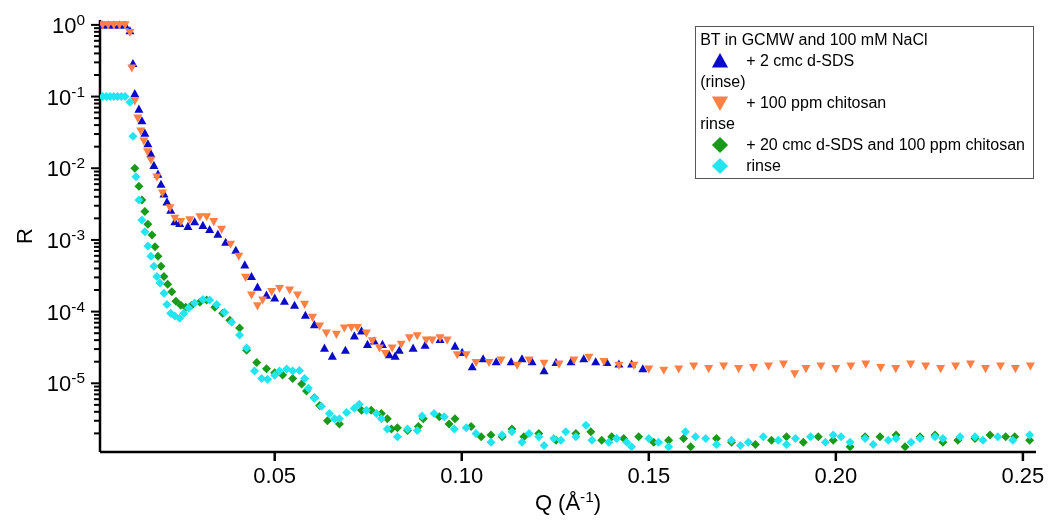  Describe the element at coordinates (65, 382) in the screenshot. I see `y-tick-label: 10$^{-5}$` at that location.